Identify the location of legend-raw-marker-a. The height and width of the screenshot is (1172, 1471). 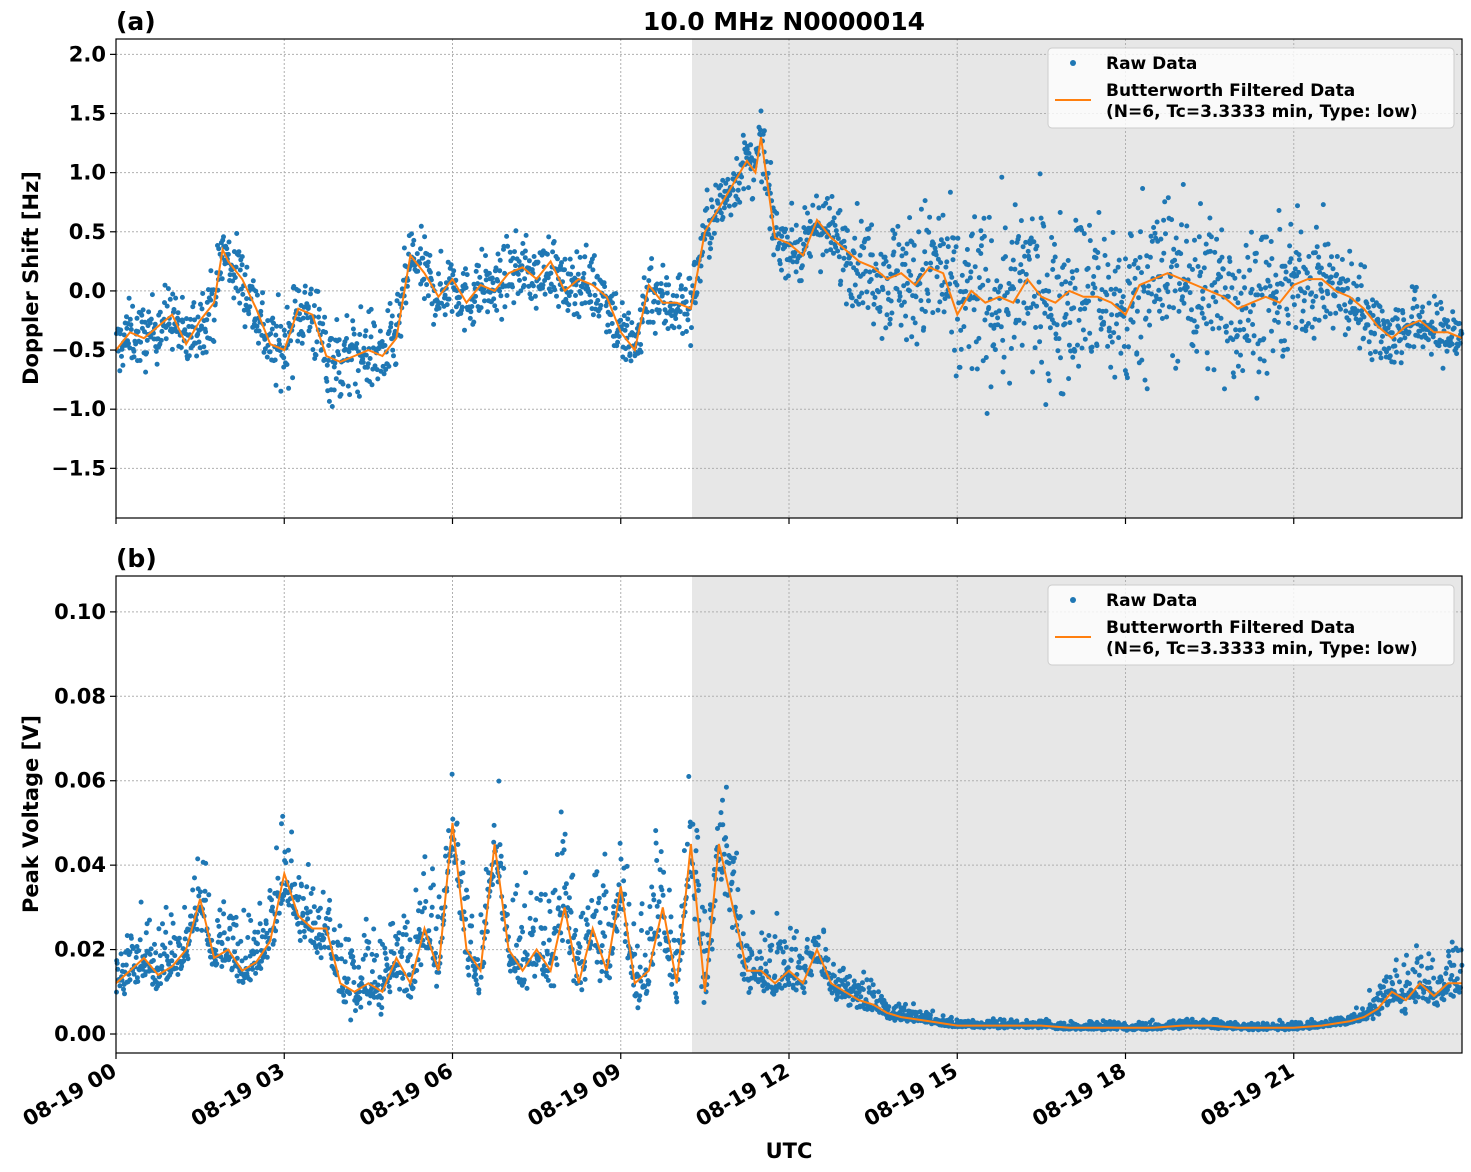
(1073, 63).